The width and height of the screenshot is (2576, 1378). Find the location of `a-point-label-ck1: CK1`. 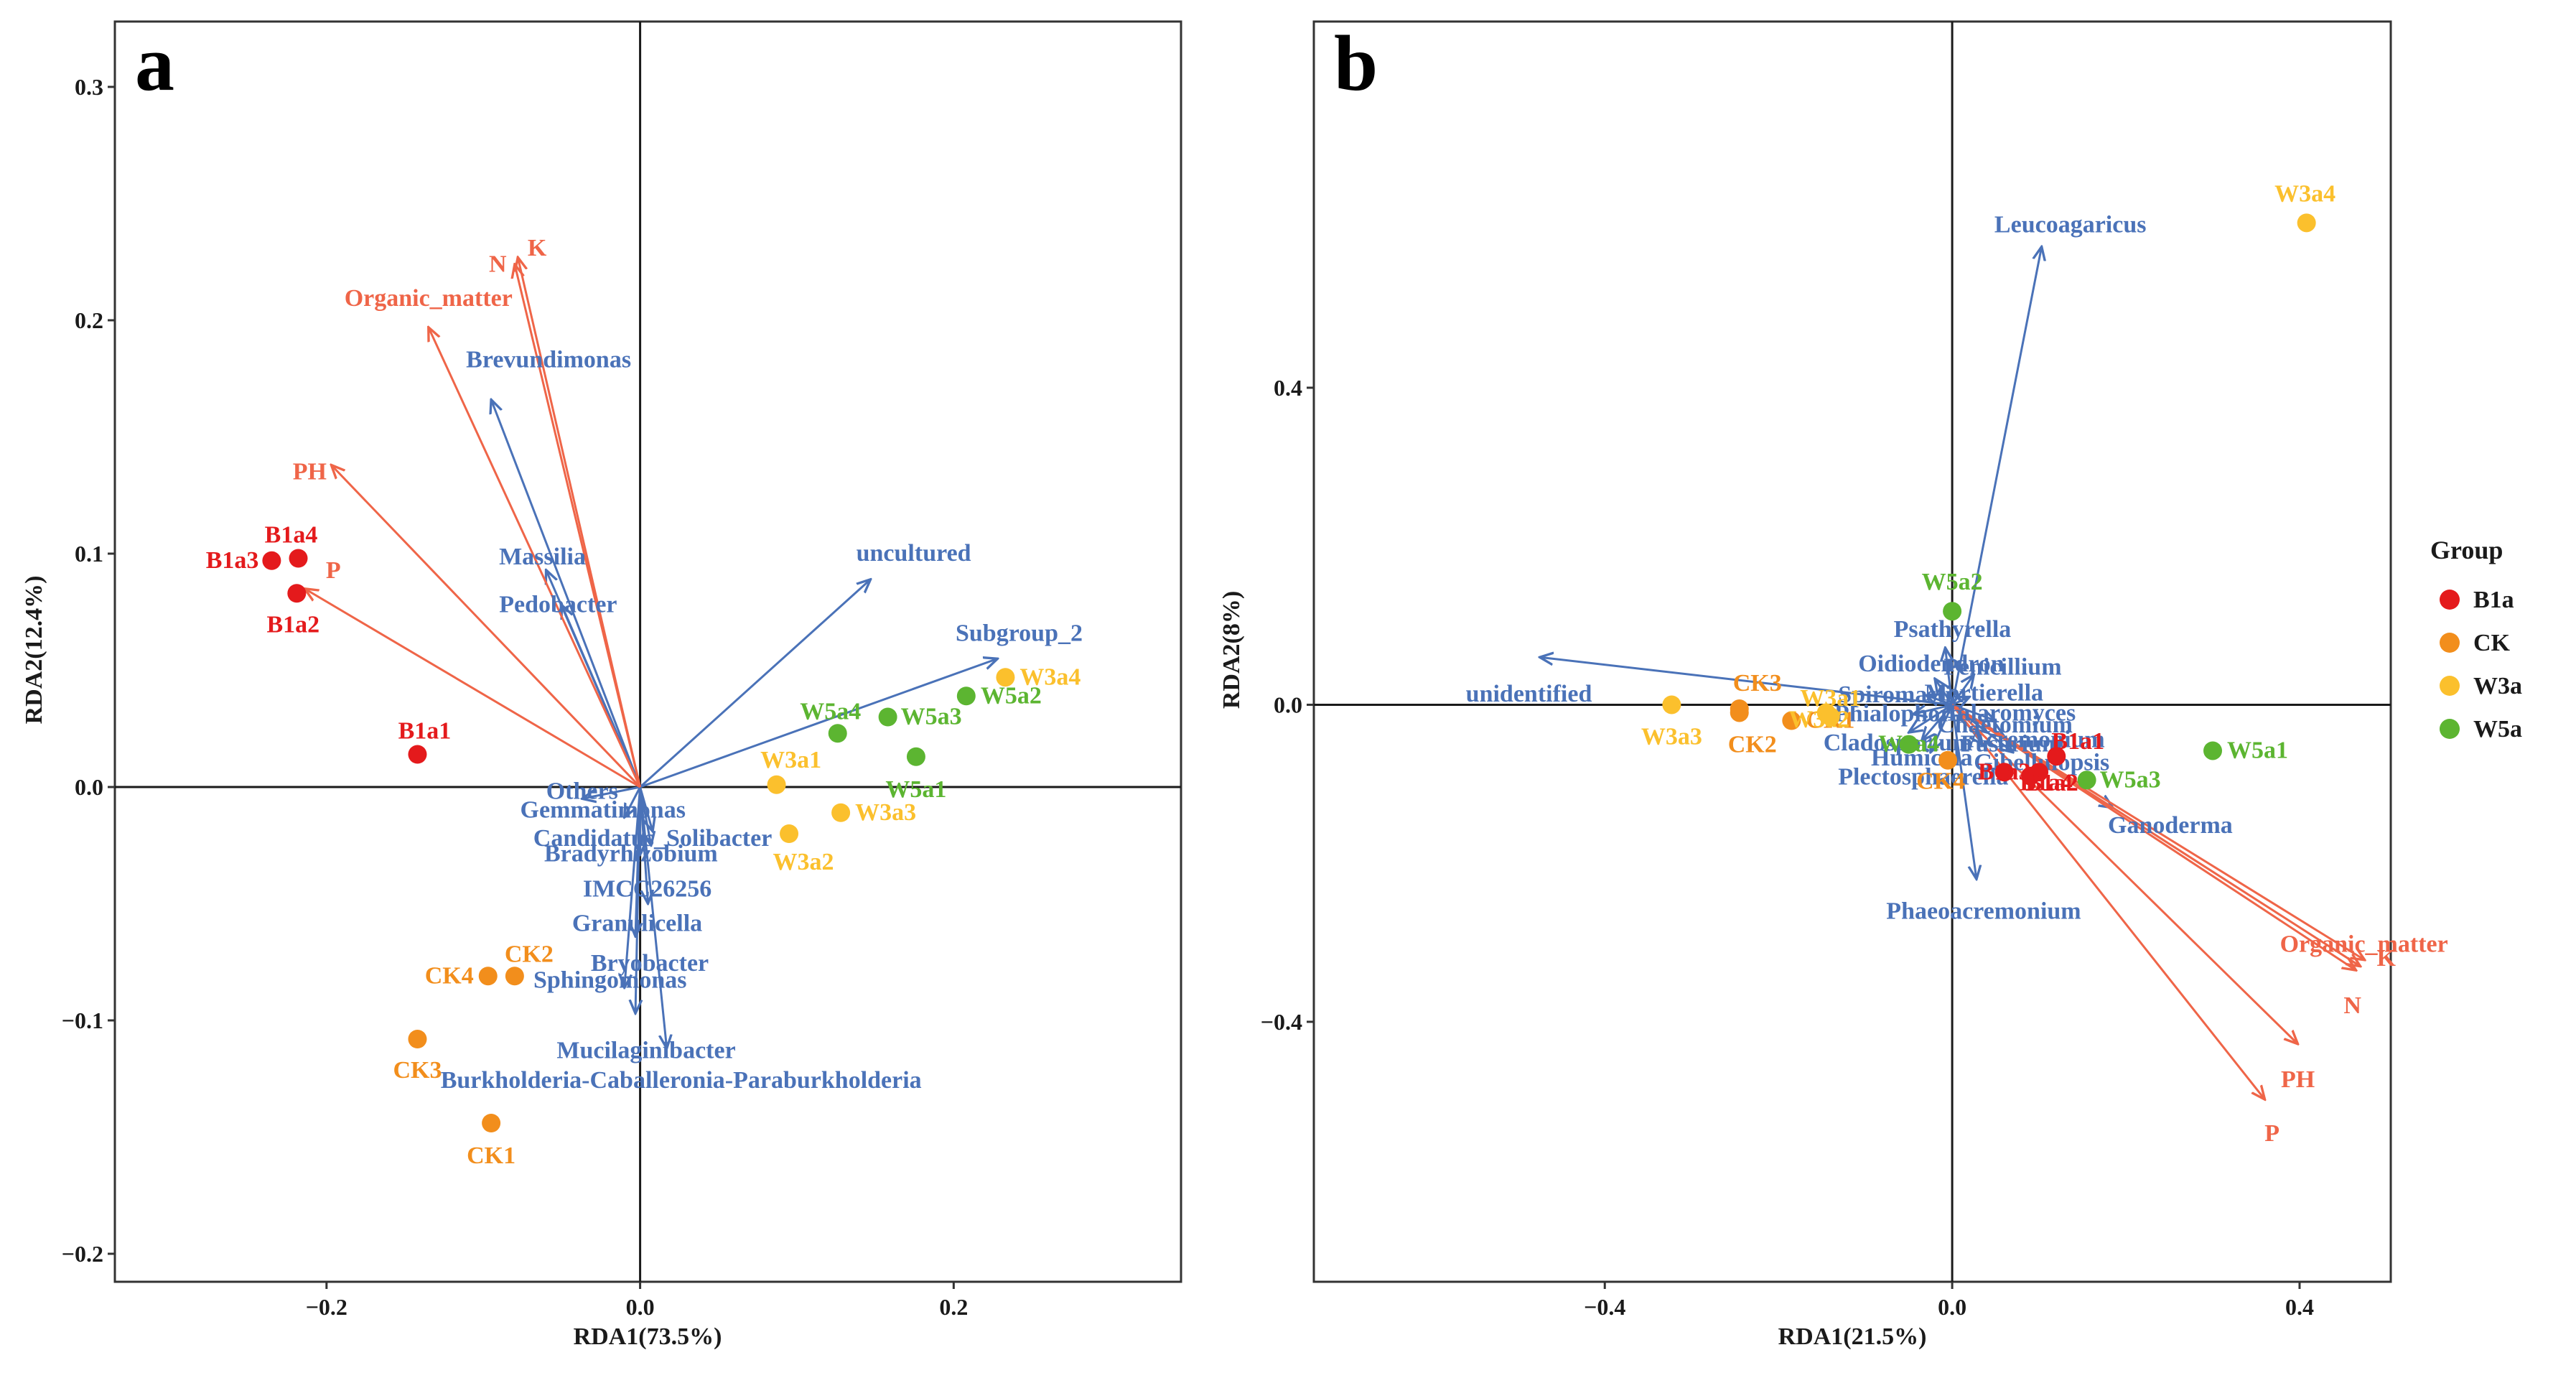

a-point-label-ck1: CK1 is located at coordinates (491, 1156).